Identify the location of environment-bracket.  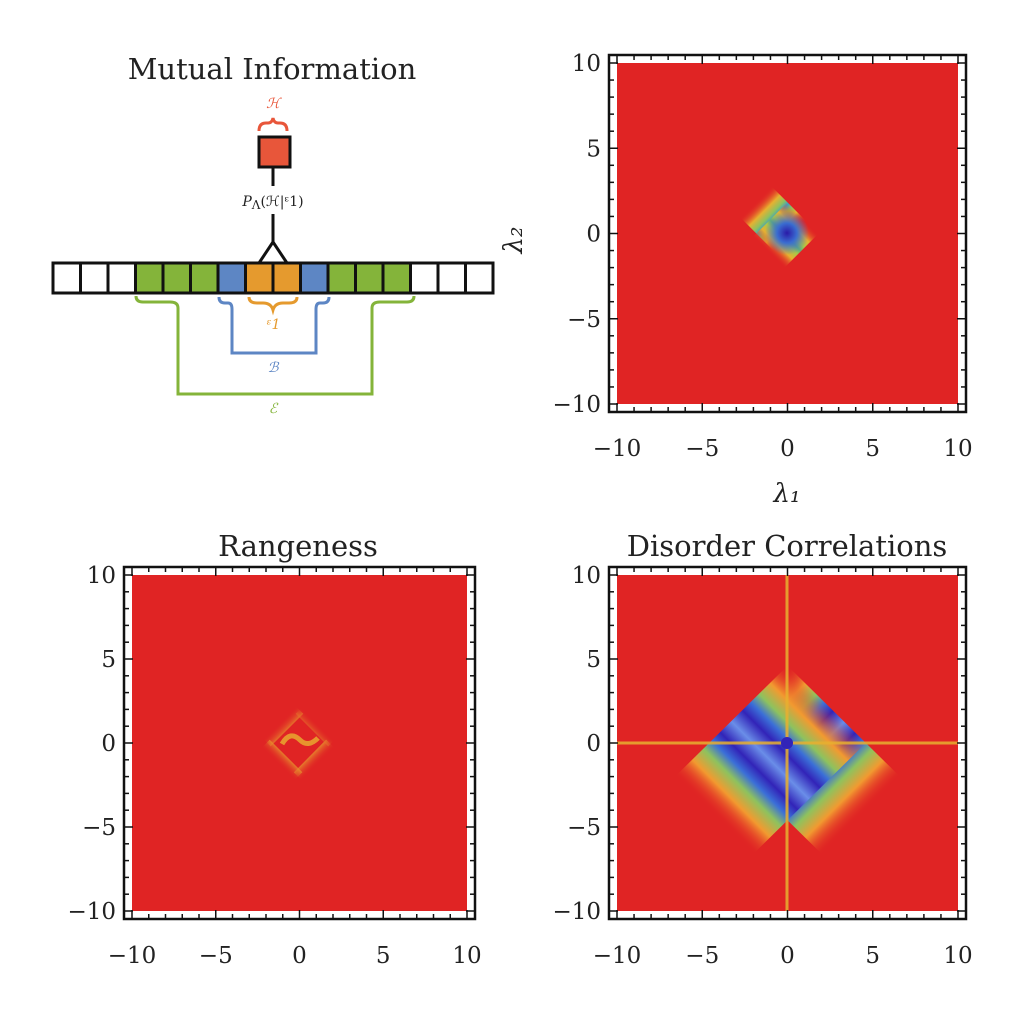
(275, 345).